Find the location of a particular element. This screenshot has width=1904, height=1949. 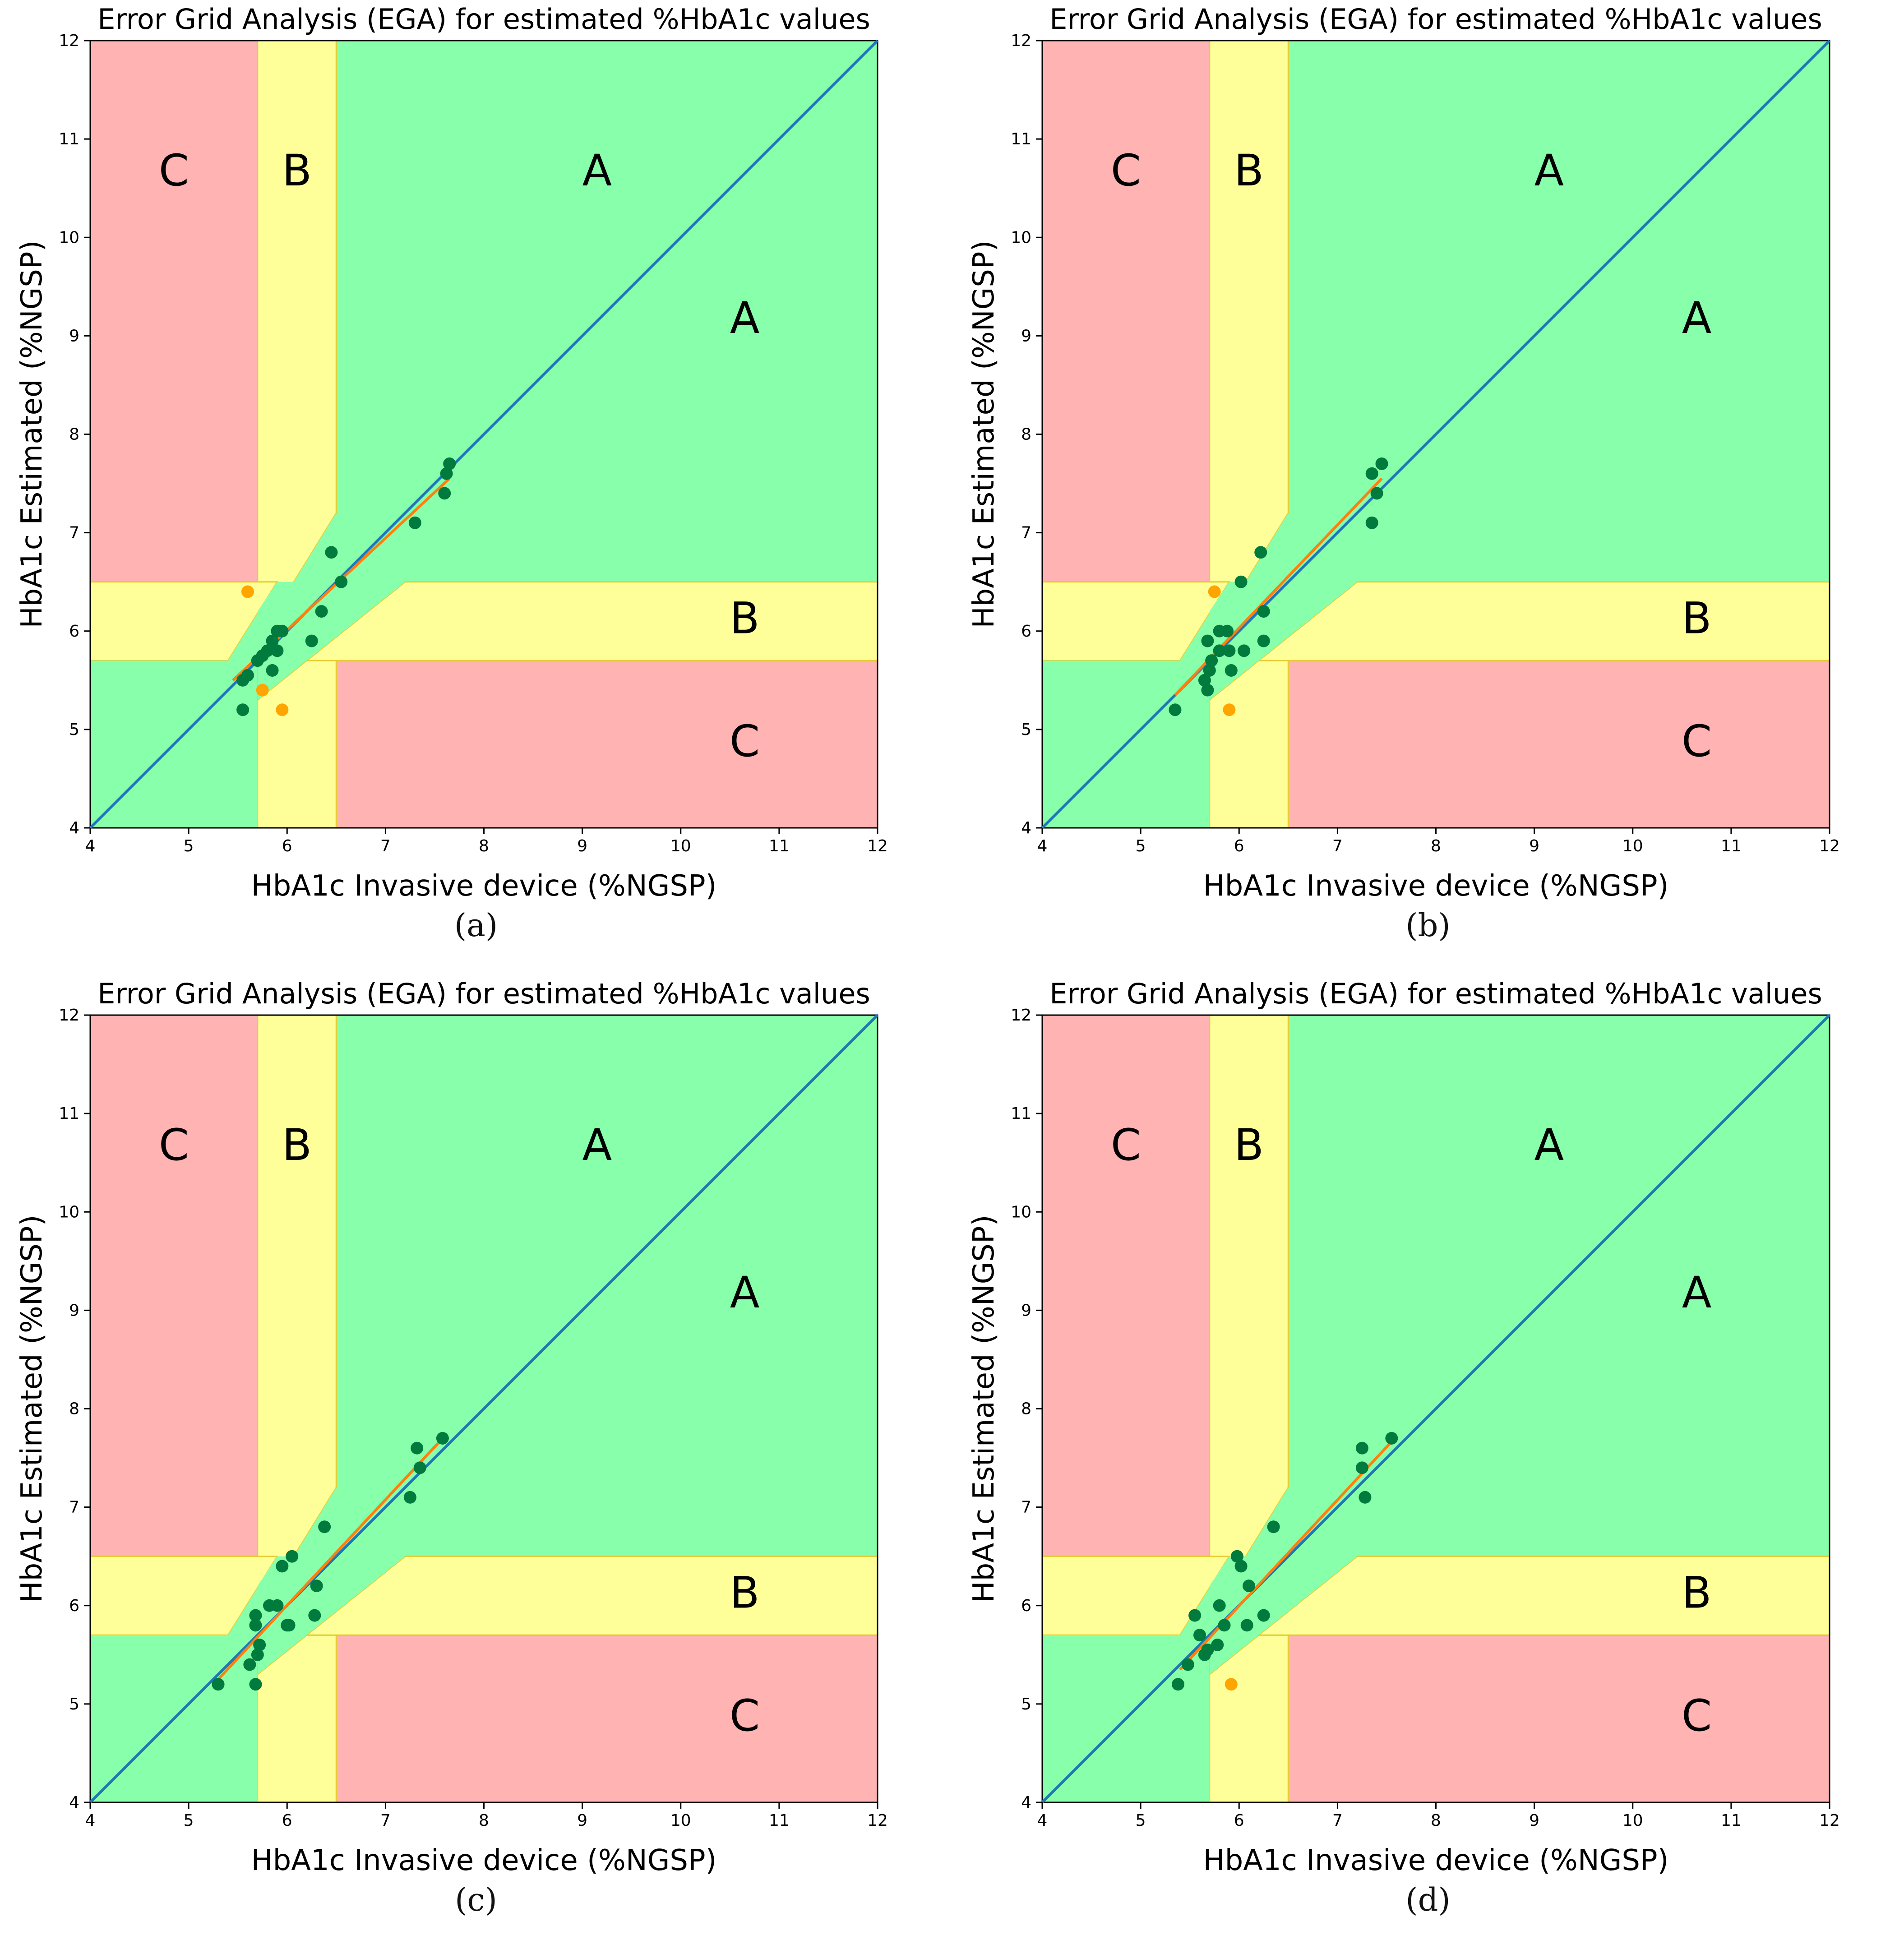

x-tick-label: 5 is located at coordinates (1141, 846).